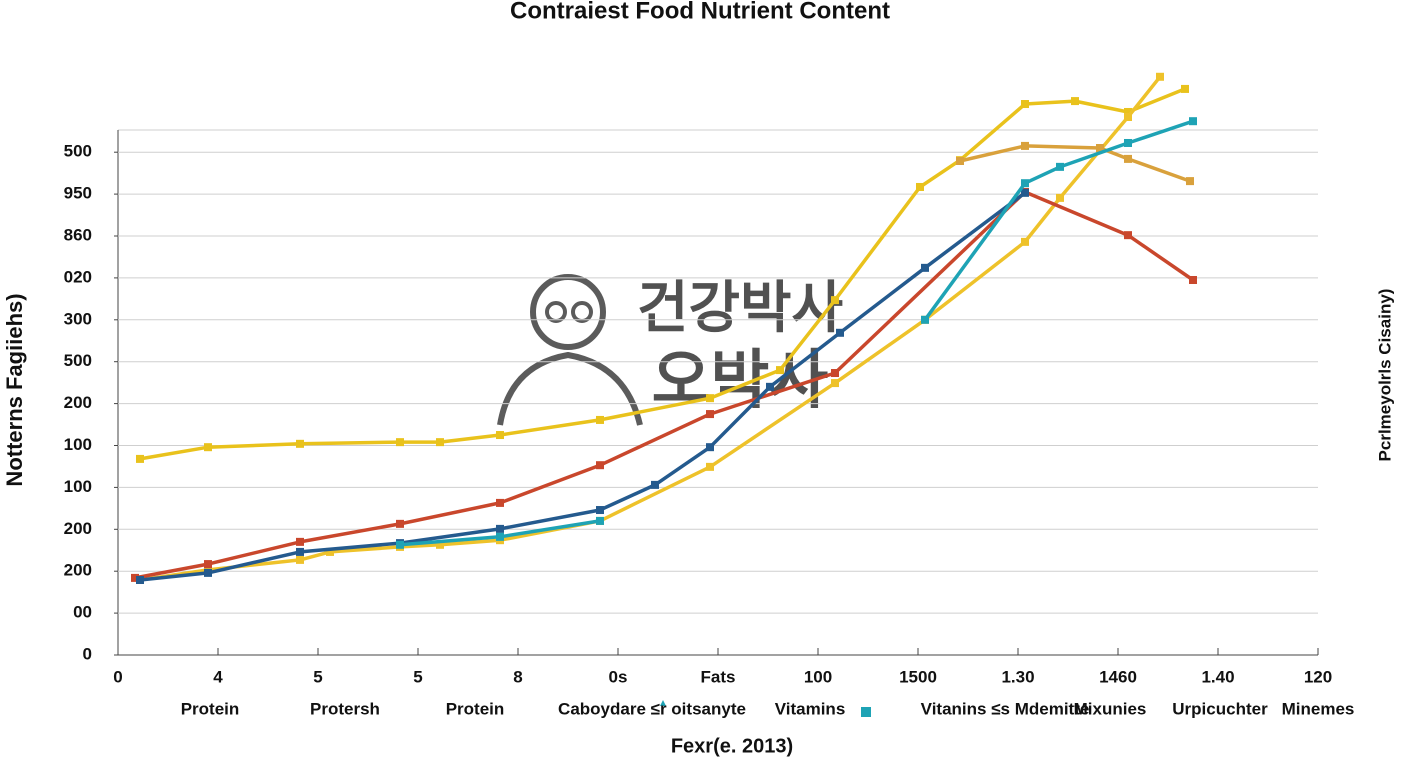 This screenshot has height=768, width=1408. I want to click on category-label: Caboydare ≤r oitsanyte, so click(652, 708).